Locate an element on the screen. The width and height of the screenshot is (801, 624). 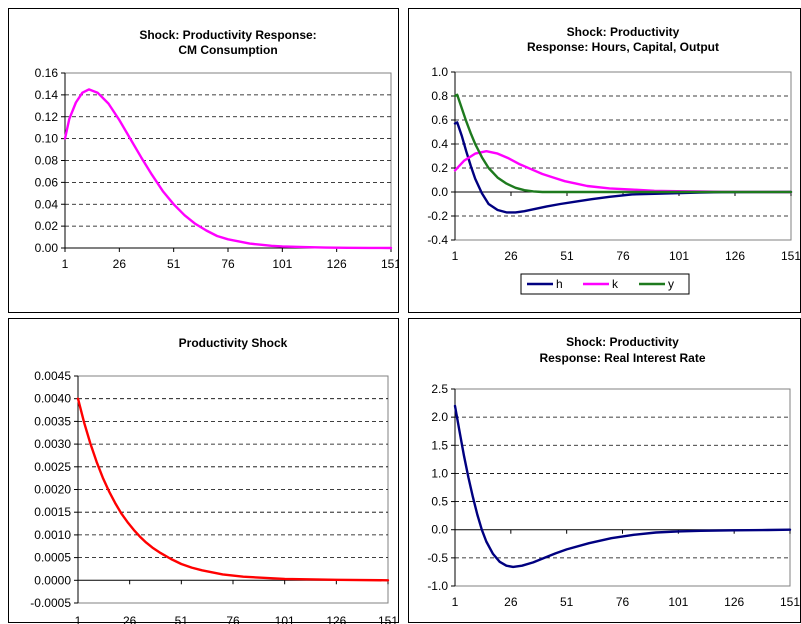
legend-label-y: y is located at coordinates (671, 284).